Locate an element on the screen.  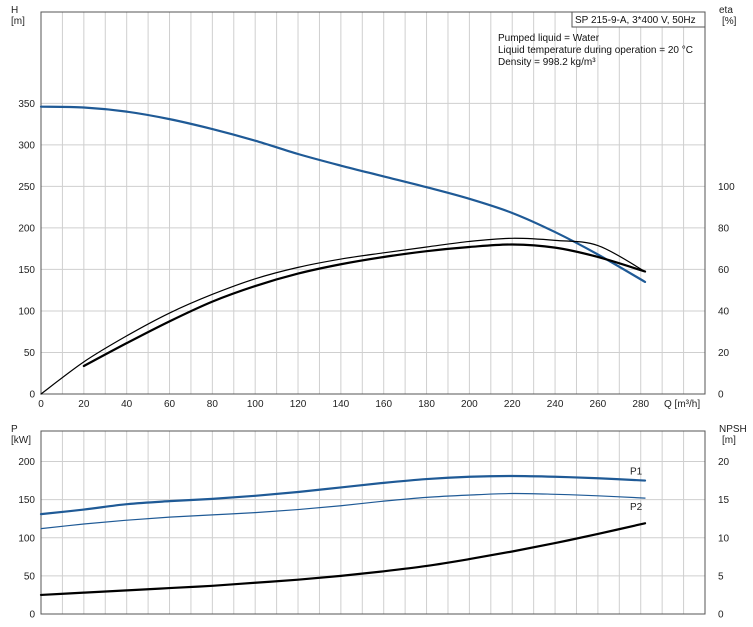
info-note: Pumped liquid = Water is located at coordinates (549, 38).